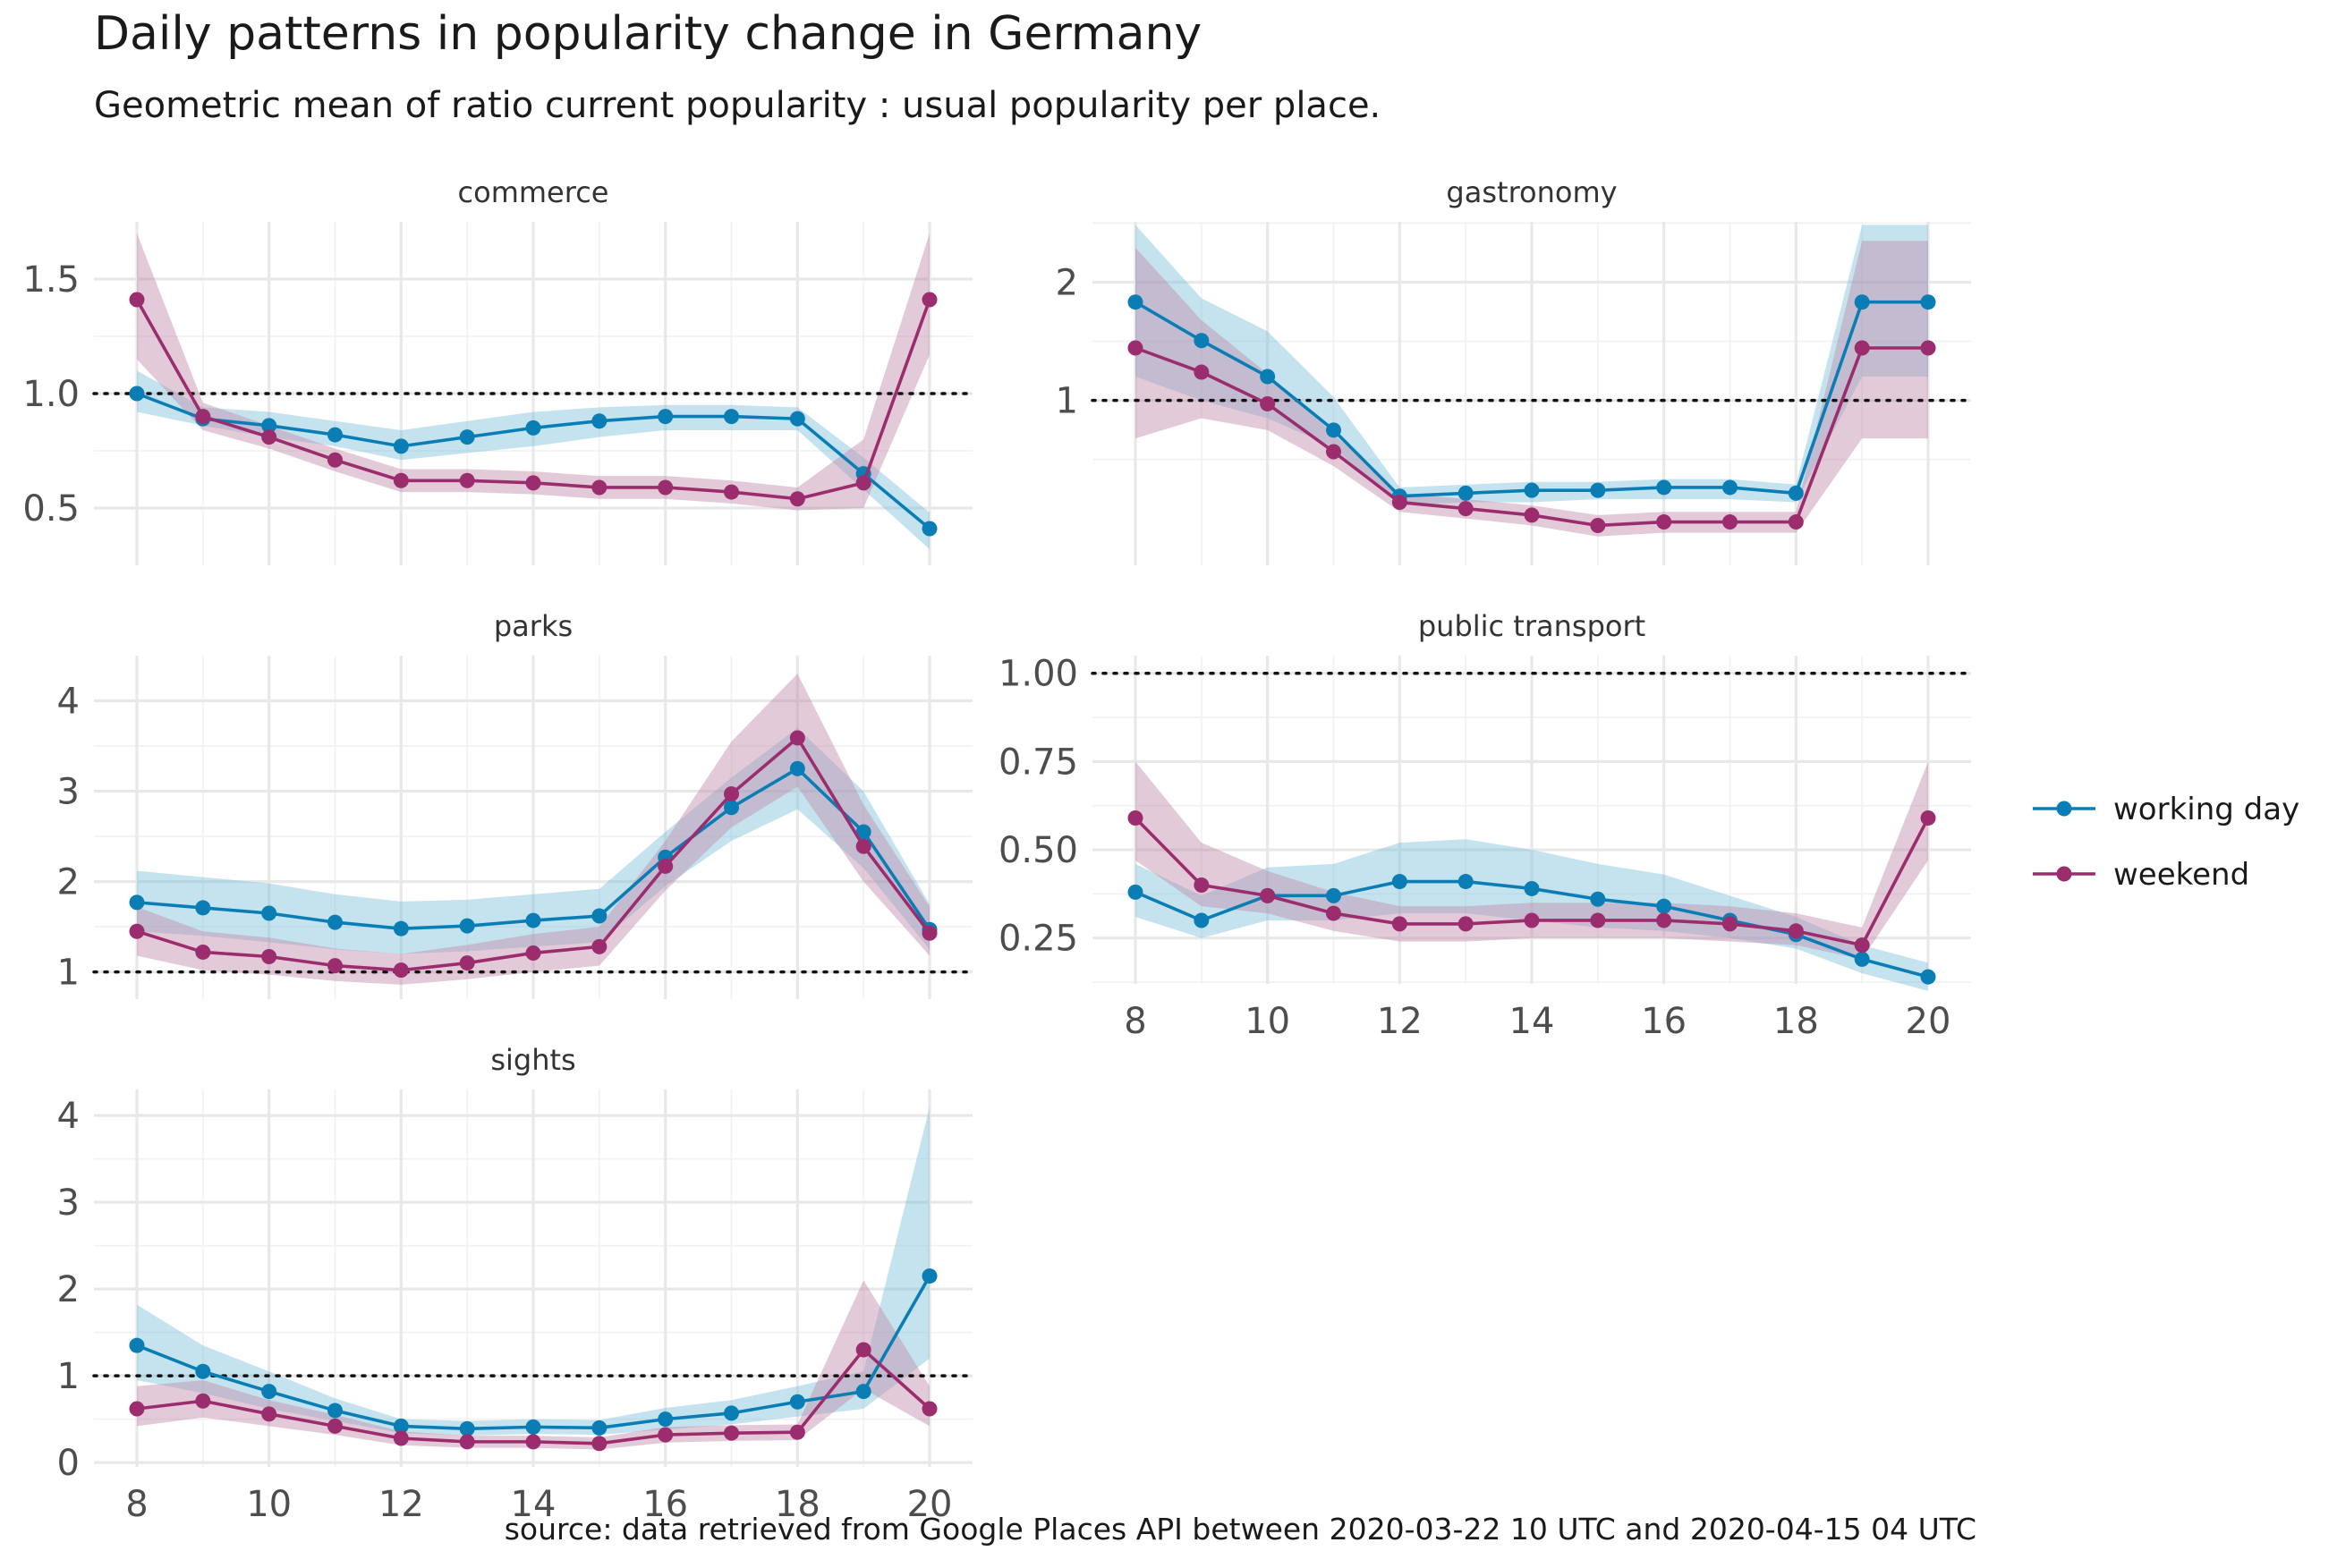 This screenshot has height=1568, width=2337. What do you see at coordinates (533, 626) in the screenshot?
I see `panel-title: parks` at bounding box center [533, 626].